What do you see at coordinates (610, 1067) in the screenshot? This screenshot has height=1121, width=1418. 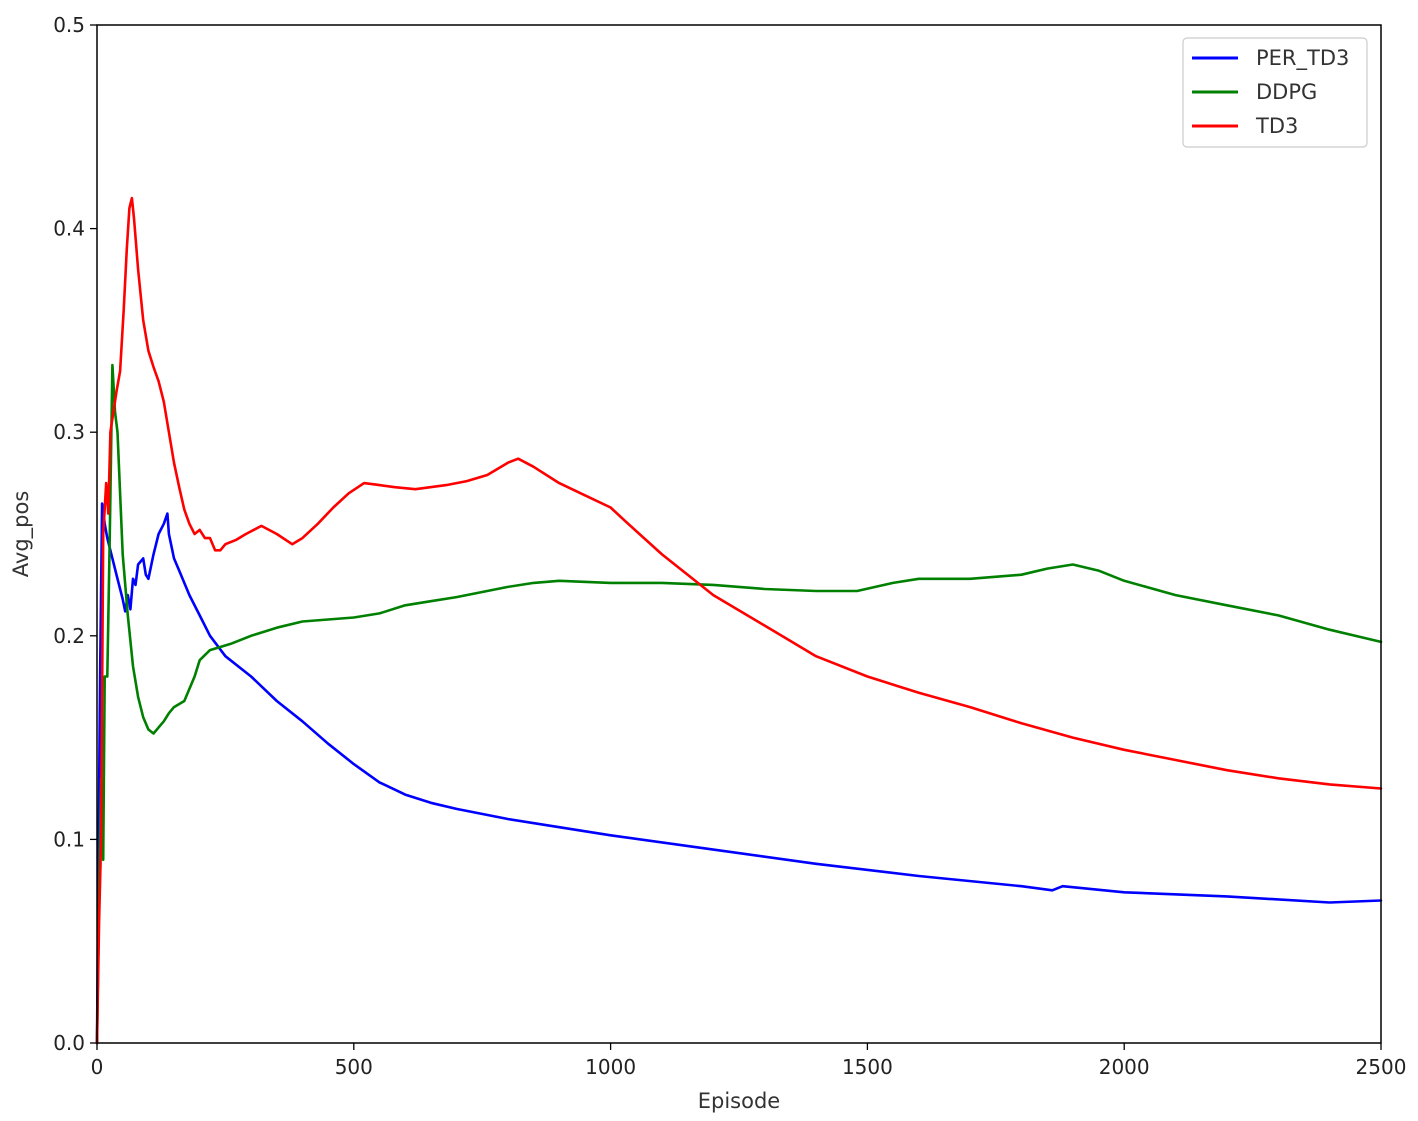 I see `x-tick-label: 1000` at bounding box center [610, 1067].